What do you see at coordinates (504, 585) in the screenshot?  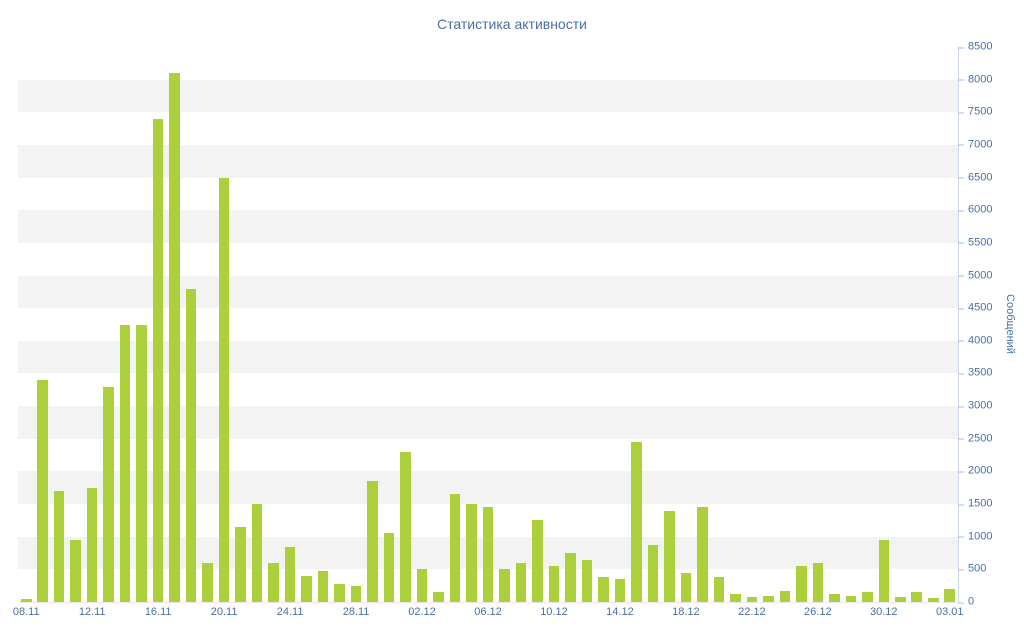 I see `bar-07.12` at bounding box center [504, 585].